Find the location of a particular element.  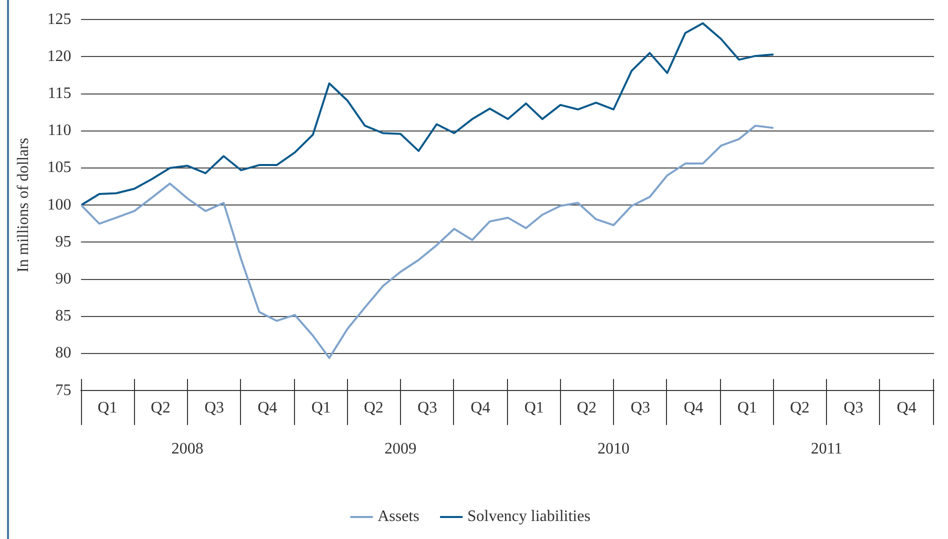

y-tick-label: 85 is located at coordinates (63, 316).